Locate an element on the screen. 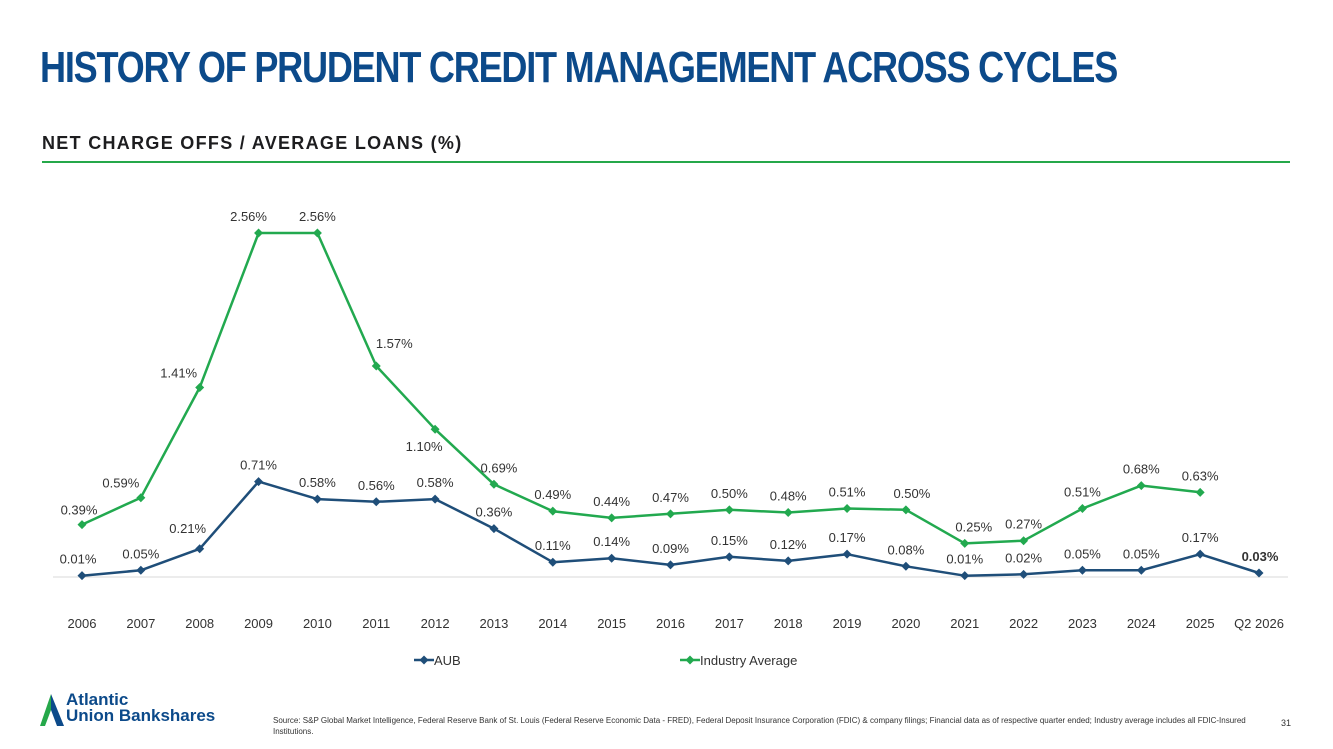  industry-data-label: 1.10% is located at coordinates (424, 446).